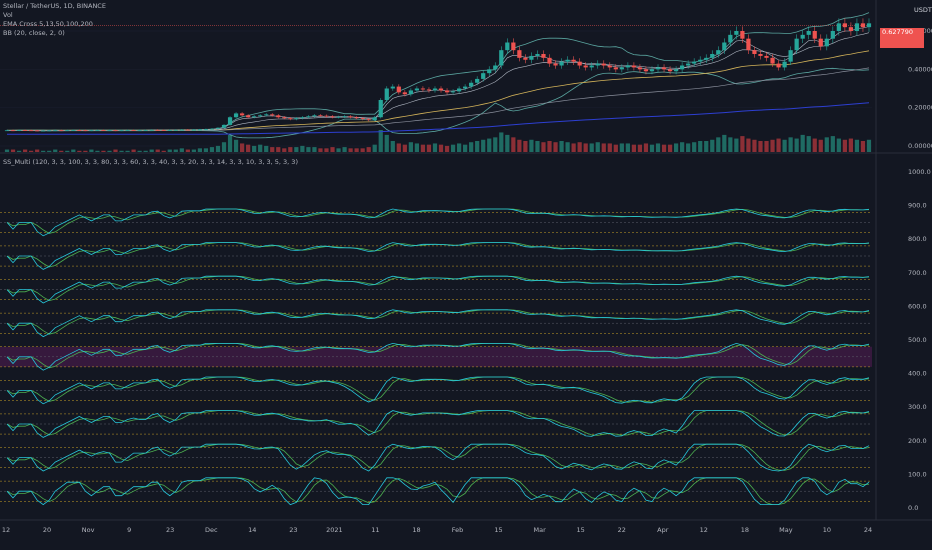 This screenshot has height=550, width=932. What do you see at coordinates (48, 24) in the screenshot?
I see `ema-legend: EMA Cross 5,13,50,100,200` at bounding box center [48, 24].